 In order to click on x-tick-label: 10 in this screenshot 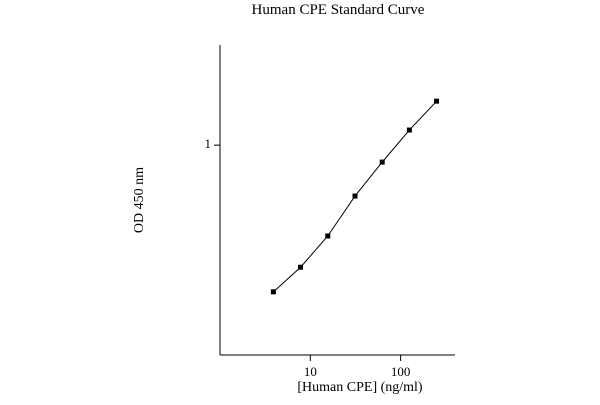, I will do `click(310, 371)`.